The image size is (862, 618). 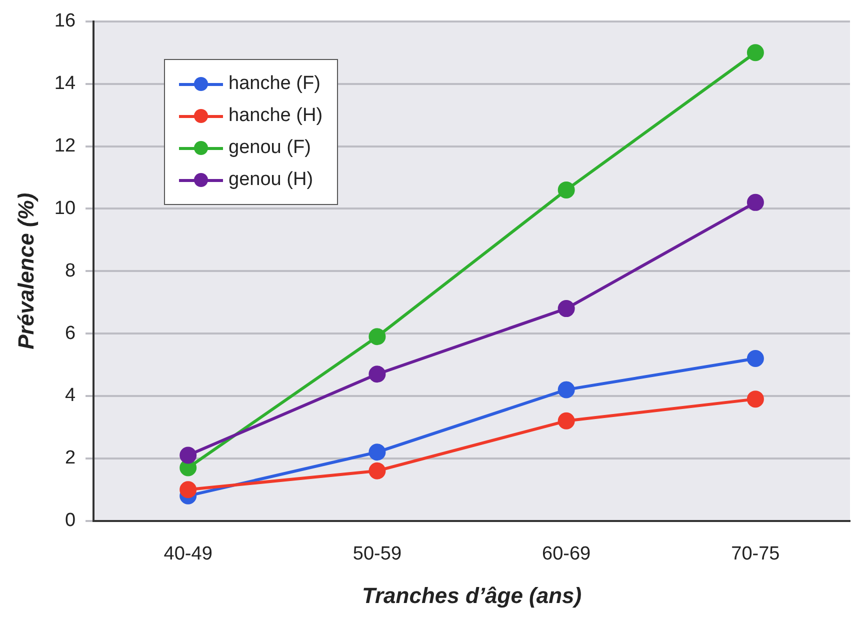 I want to click on y-tick-label: 2, so click(x=70, y=458).